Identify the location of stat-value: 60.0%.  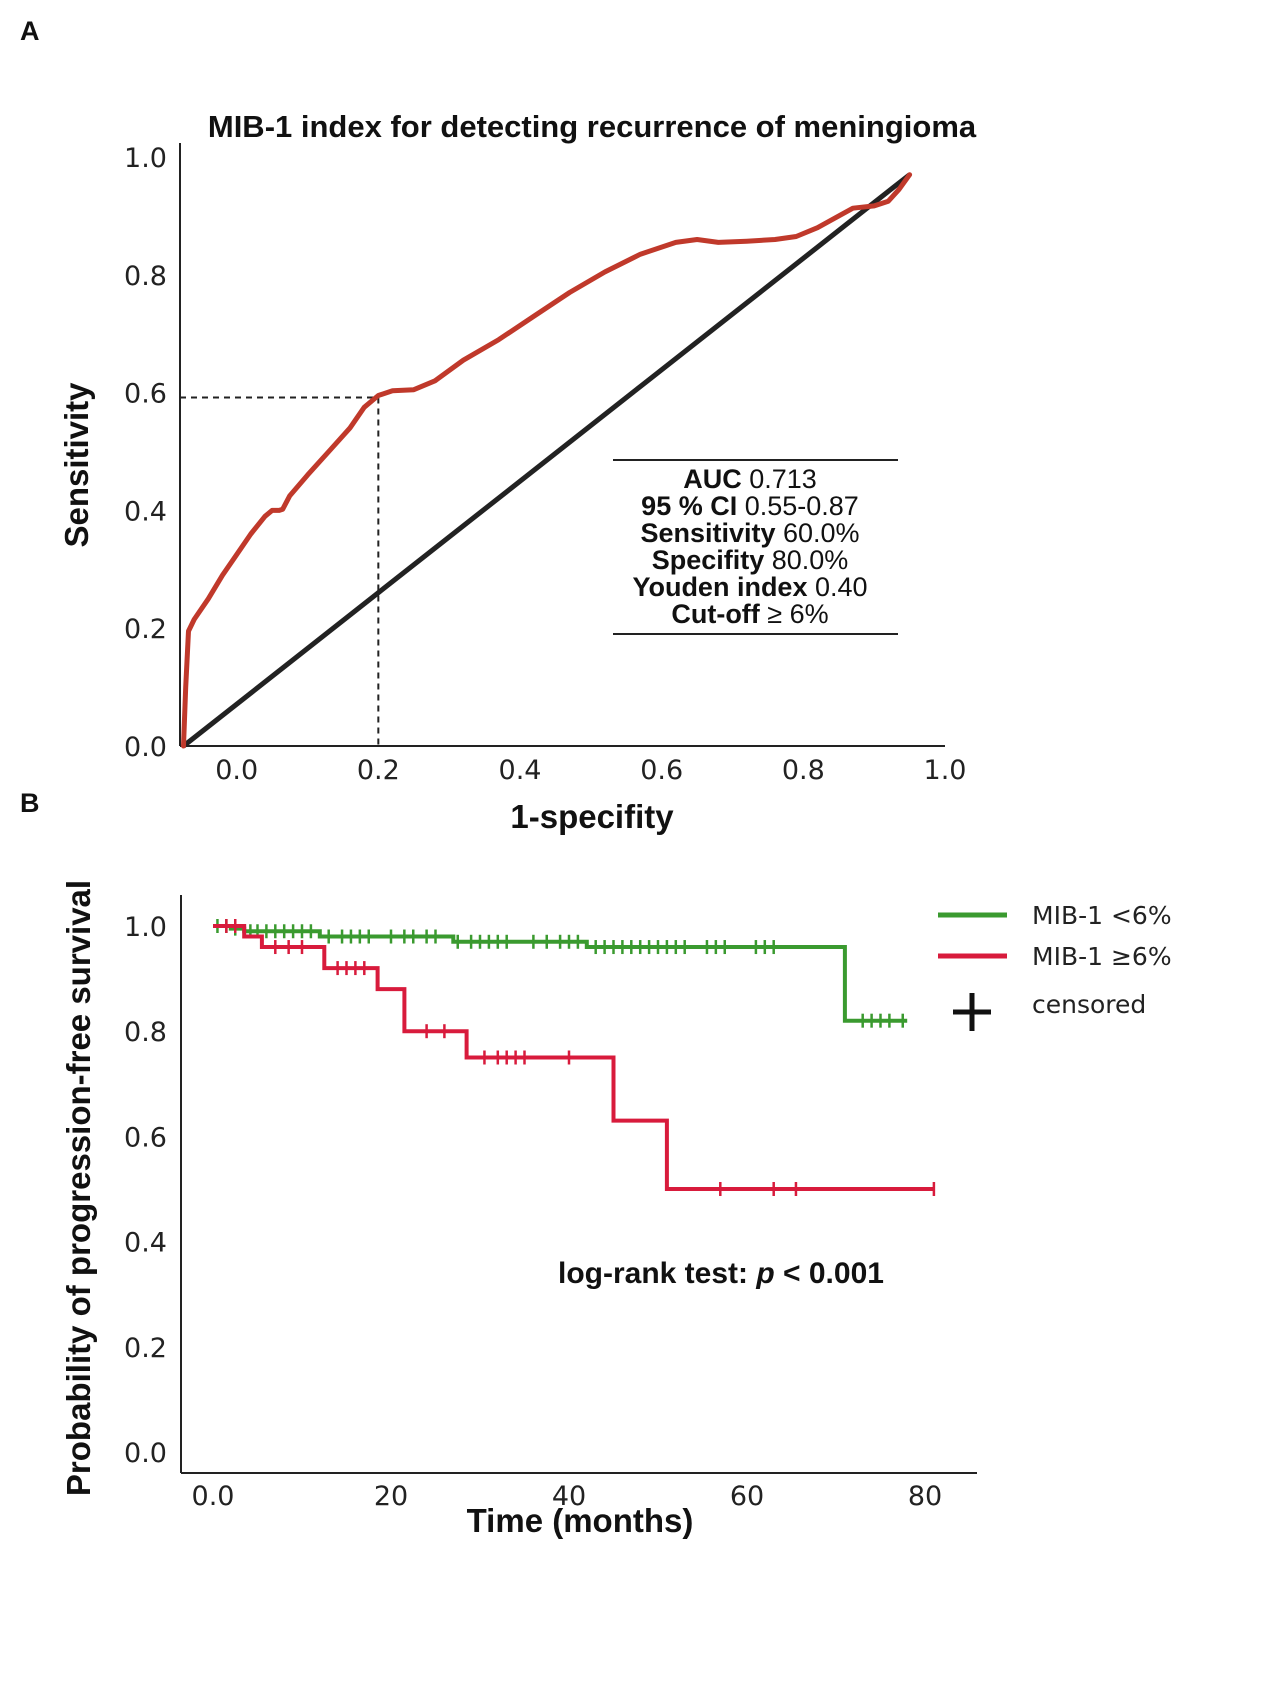
(818, 533).